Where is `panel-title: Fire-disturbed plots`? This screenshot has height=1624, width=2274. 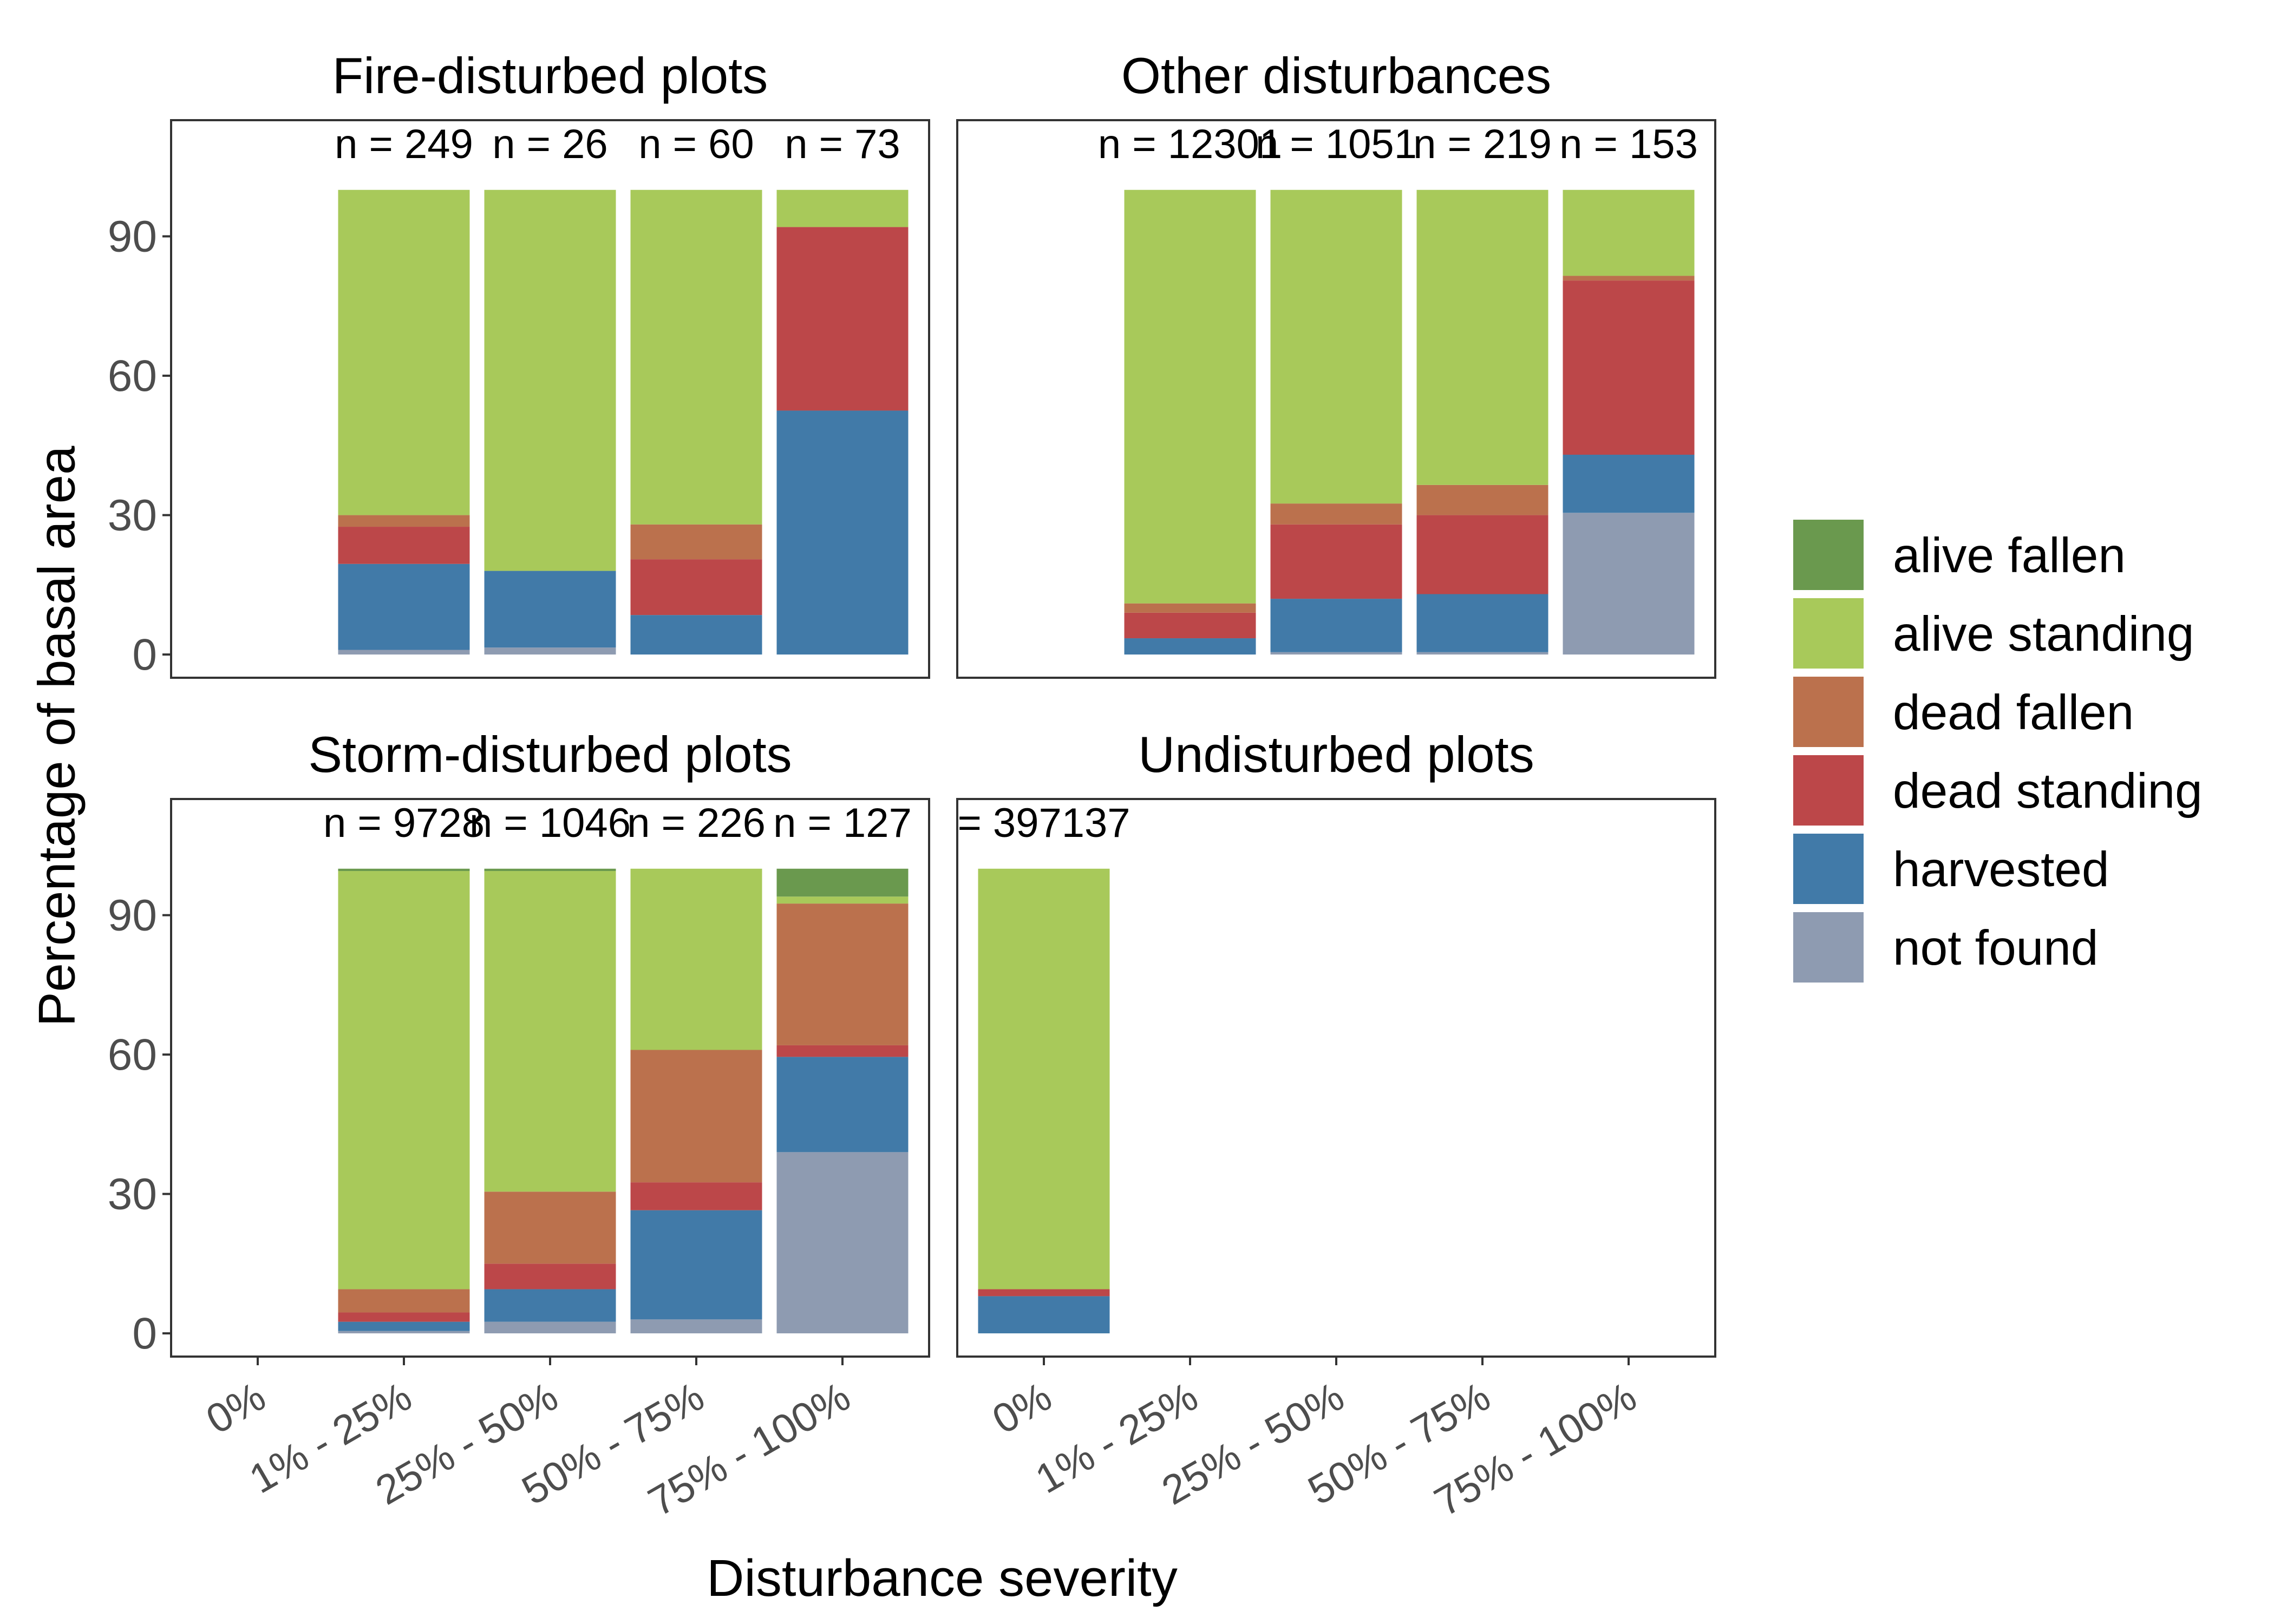 panel-title: Fire-disturbed plots is located at coordinates (550, 76).